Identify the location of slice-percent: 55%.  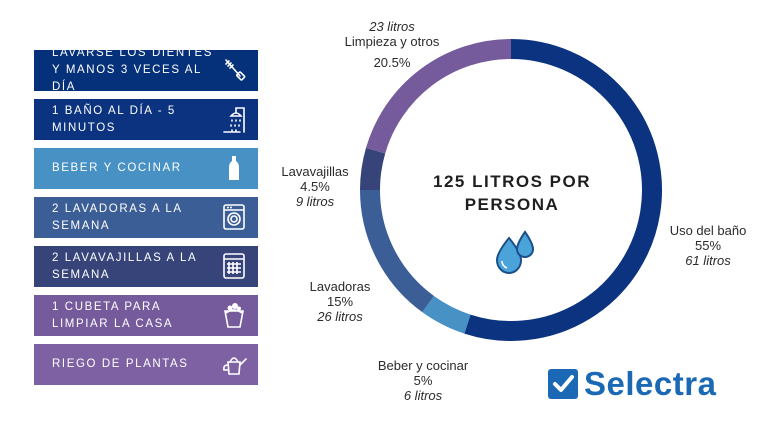
(708, 245).